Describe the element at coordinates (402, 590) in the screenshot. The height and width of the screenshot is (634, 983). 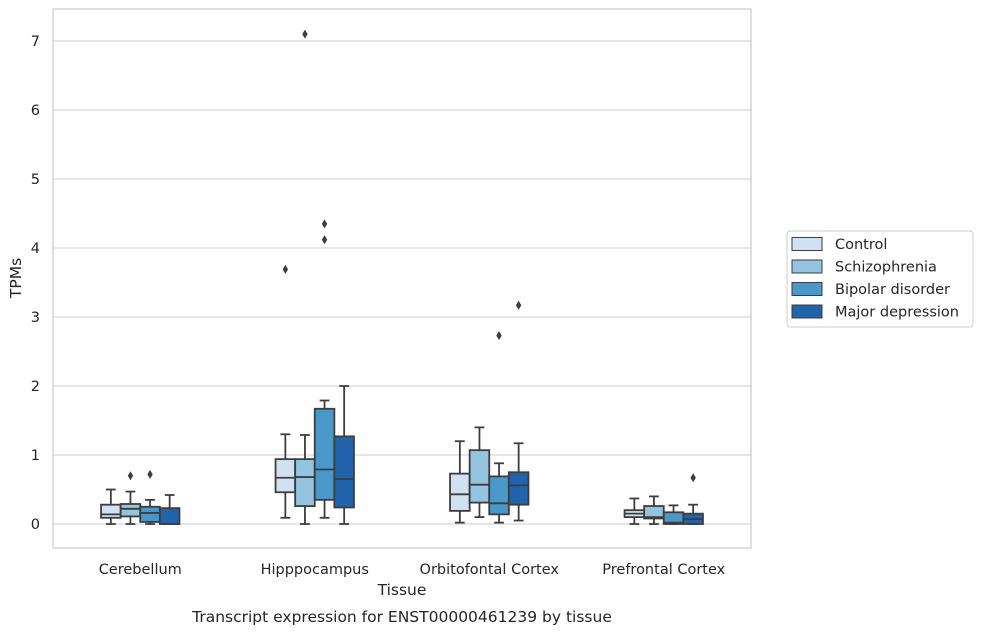
I see `x-axis-title: Tissue` at that location.